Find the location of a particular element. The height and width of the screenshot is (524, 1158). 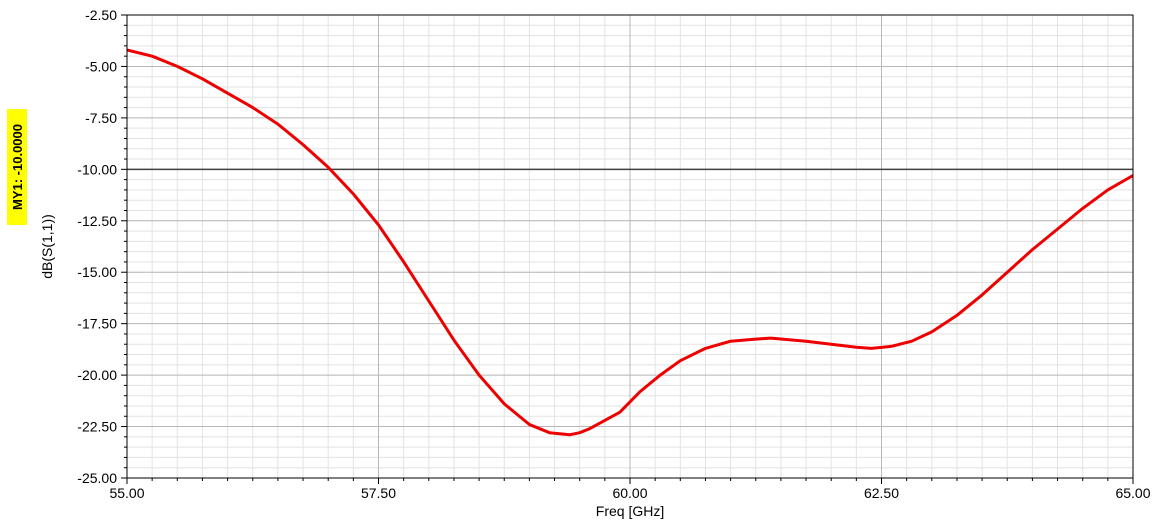

x-tick-label: 60.00 is located at coordinates (629, 493).